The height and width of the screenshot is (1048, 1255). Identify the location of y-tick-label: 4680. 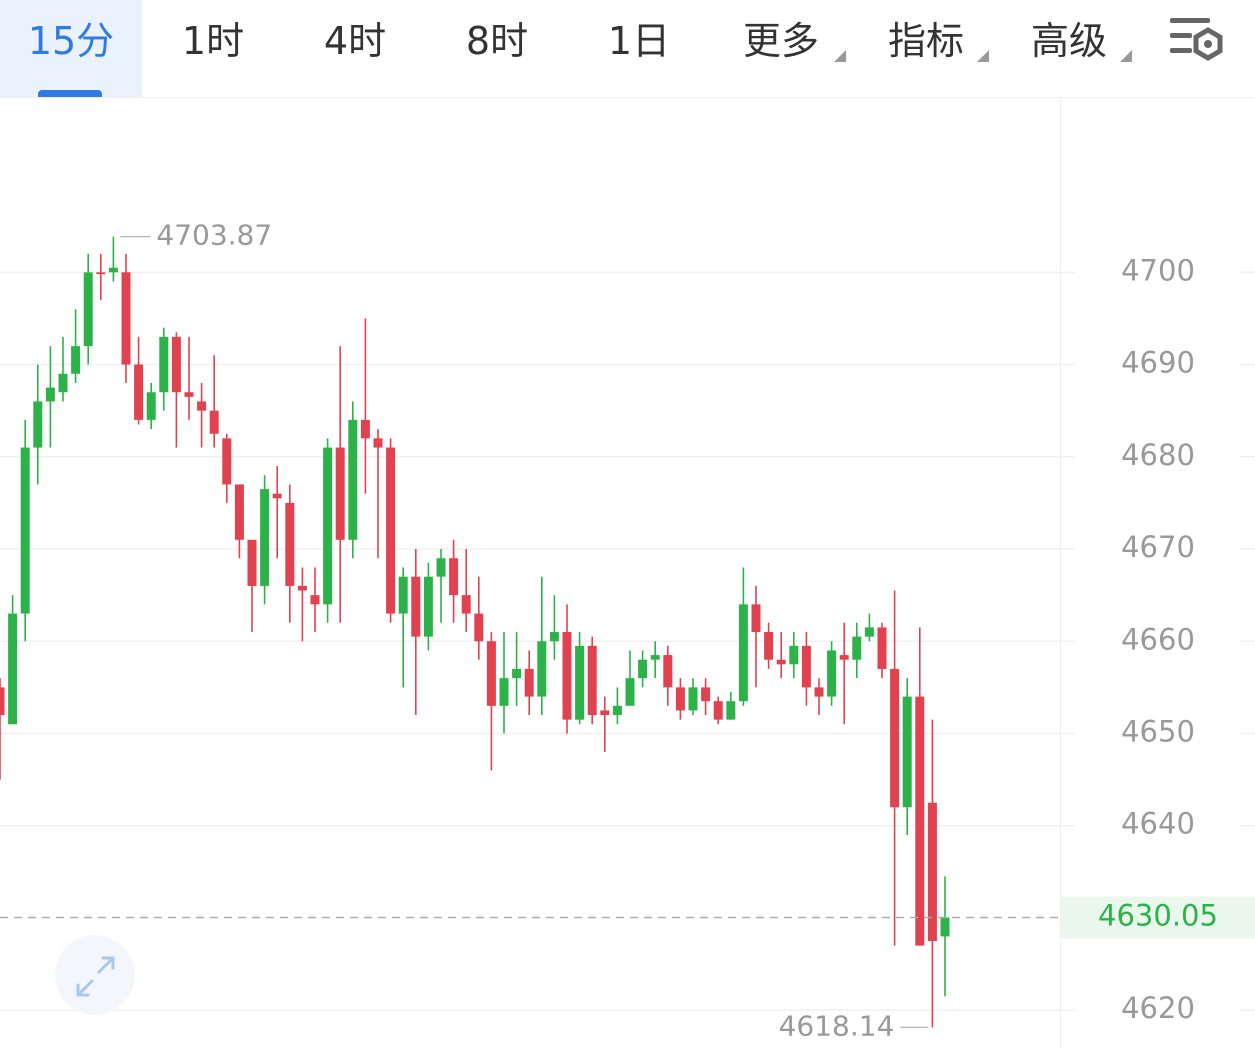
(1158, 455).